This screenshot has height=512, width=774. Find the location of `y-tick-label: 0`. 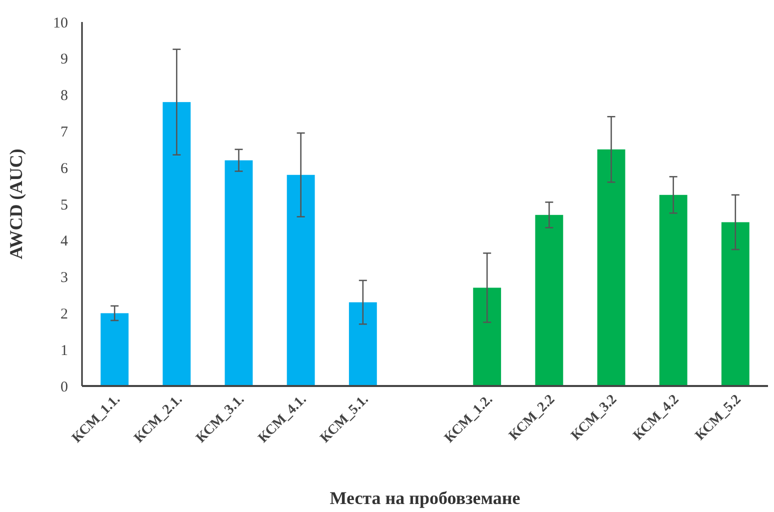

y-tick-label: 0 is located at coordinates (64, 387).